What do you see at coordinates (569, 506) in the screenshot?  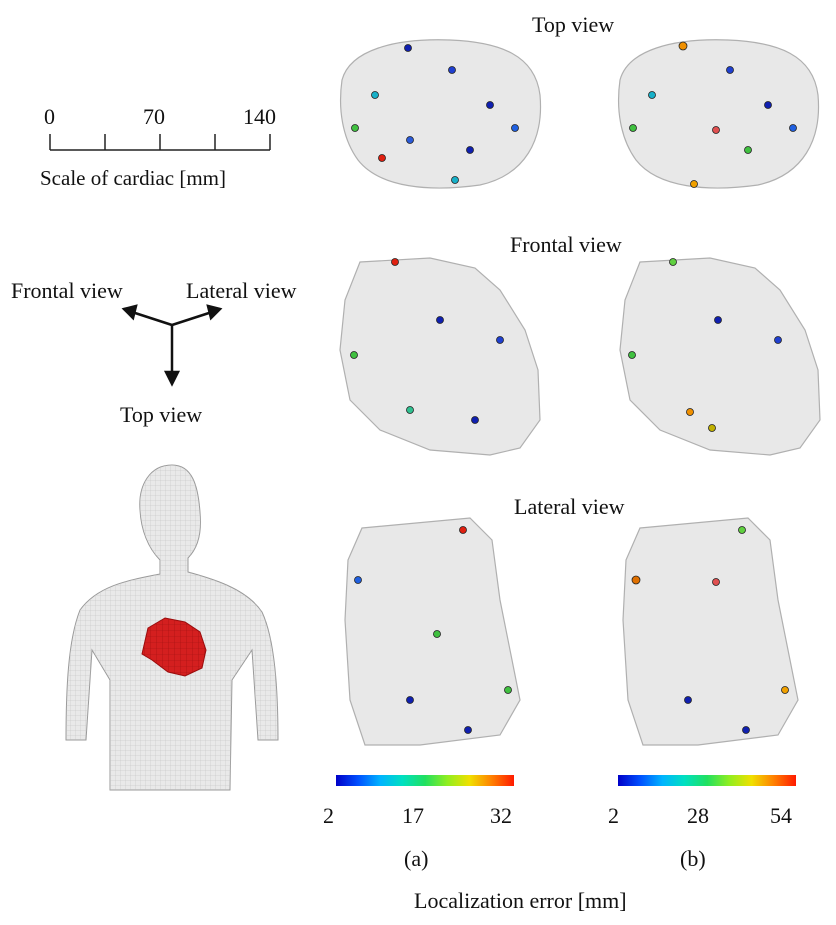 I see `lateral-view-title: Lateral view` at bounding box center [569, 506].